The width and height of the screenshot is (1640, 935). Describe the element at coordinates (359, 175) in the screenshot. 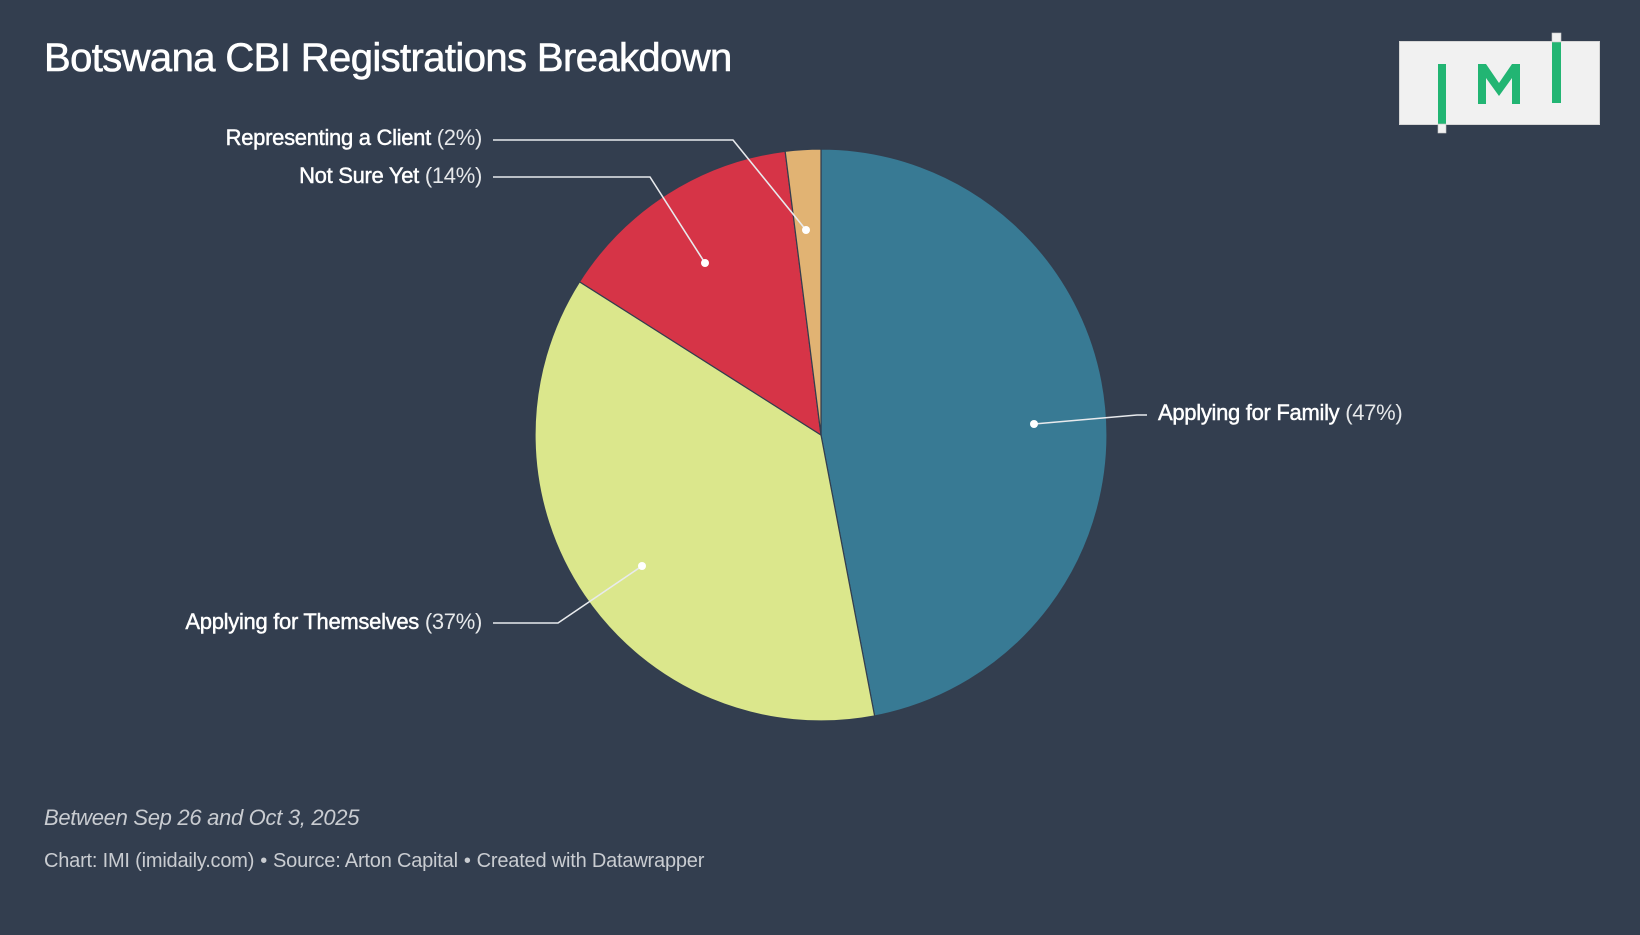

I see `slice-label-name: Not Sure Yet` at that location.